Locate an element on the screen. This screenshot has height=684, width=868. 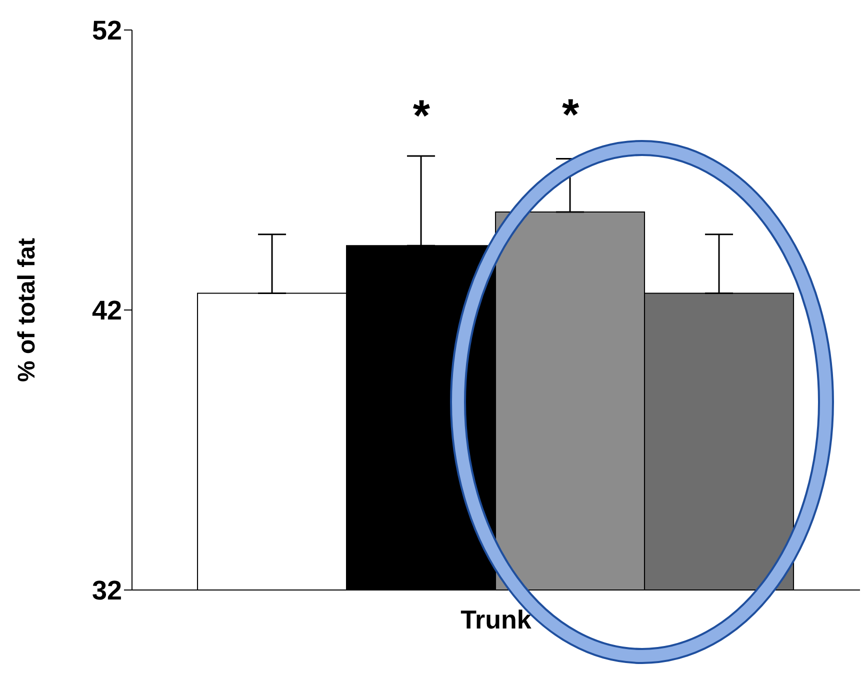
y-tick-label: 32 is located at coordinates (107, 591).